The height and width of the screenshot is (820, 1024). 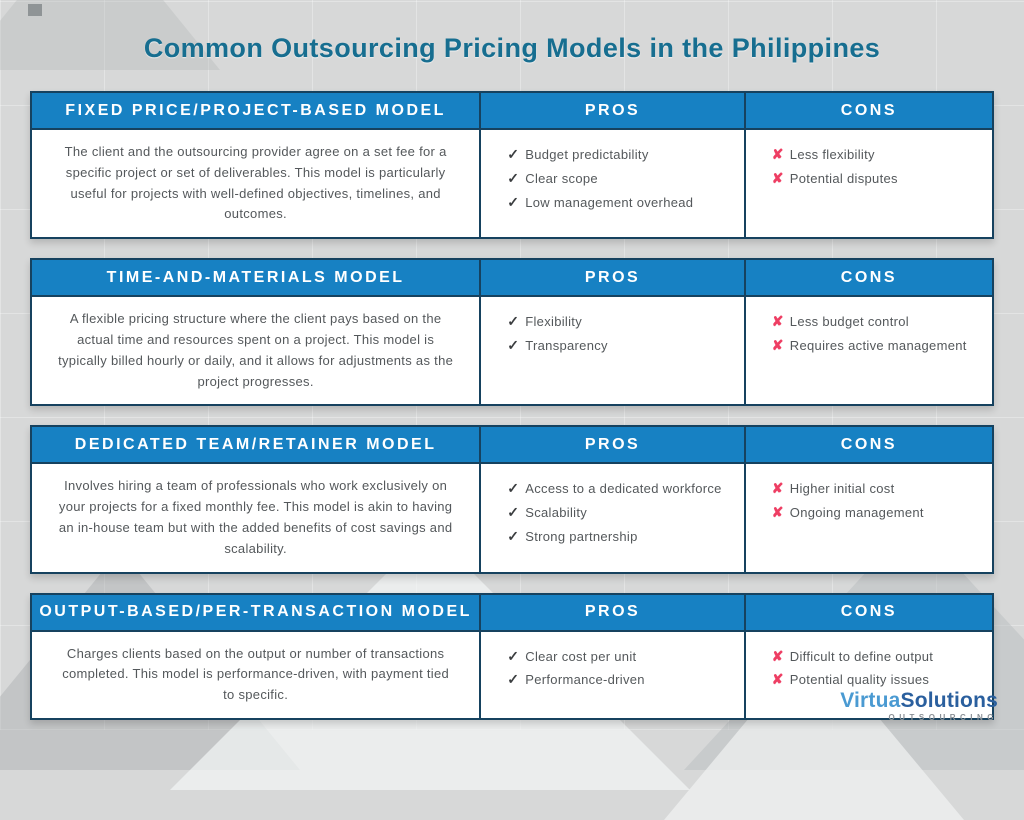 What do you see at coordinates (255, 612) in the screenshot?
I see `model-title-header: OUTPUT-BASED/PER-TRANSACTION MODEL` at bounding box center [255, 612].